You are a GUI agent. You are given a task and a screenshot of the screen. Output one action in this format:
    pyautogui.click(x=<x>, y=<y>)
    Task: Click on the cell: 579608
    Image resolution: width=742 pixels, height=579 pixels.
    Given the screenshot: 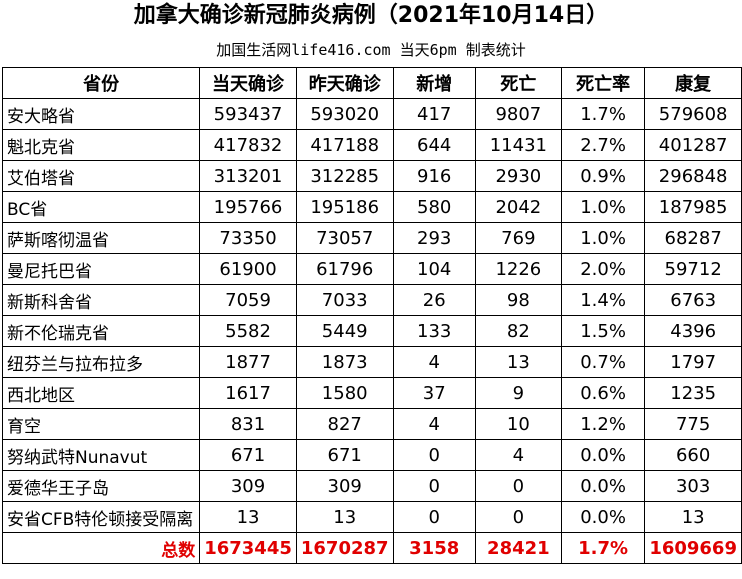 What is the action you would take?
    pyautogui.click(x=693, y=114)
    